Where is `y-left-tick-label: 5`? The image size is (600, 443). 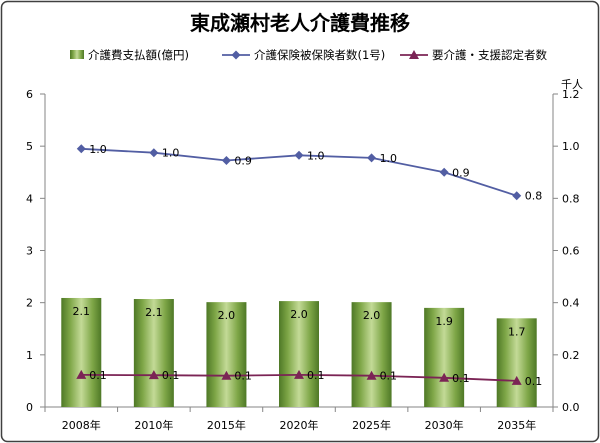 y-left-tick-label: 5 is located at coordinates (29, 146).